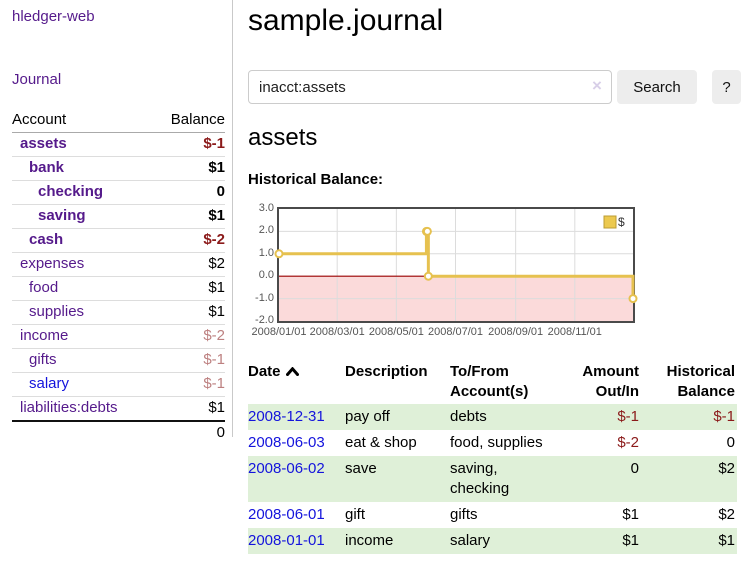 Image resolution: width=742 pixels, height=582 pixels. Describe the element at coordinates (118, 145) in the screenshot. I see `account-row: assets $-1` at that location.